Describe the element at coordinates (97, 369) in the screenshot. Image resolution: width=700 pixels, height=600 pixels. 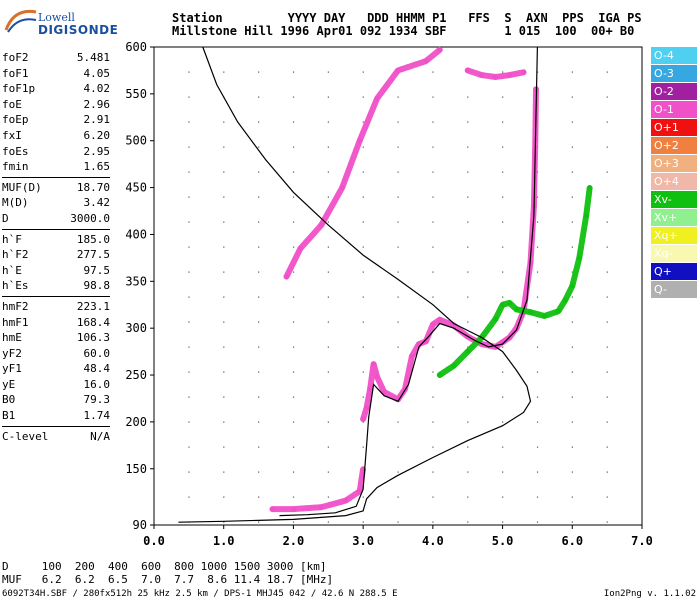
I see `param-value: 48.4` at that location.